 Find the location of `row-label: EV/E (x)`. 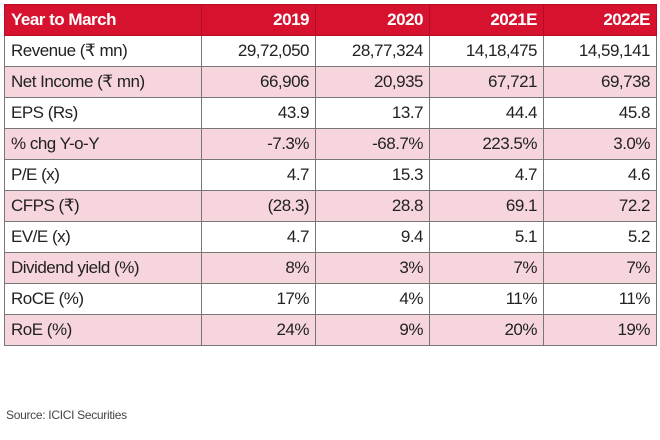

row-label: EV/E (x) is located at coordinates (103, 237).